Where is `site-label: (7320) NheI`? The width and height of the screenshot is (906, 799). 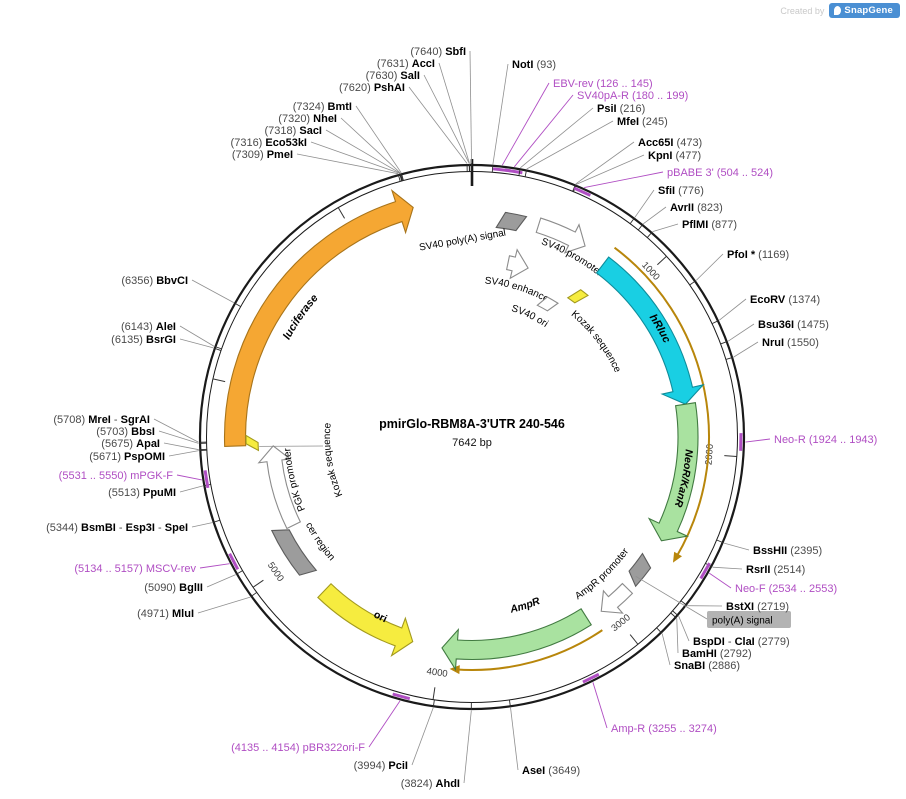 site-label: (7320) NheI is located at coordinates (307, 119).